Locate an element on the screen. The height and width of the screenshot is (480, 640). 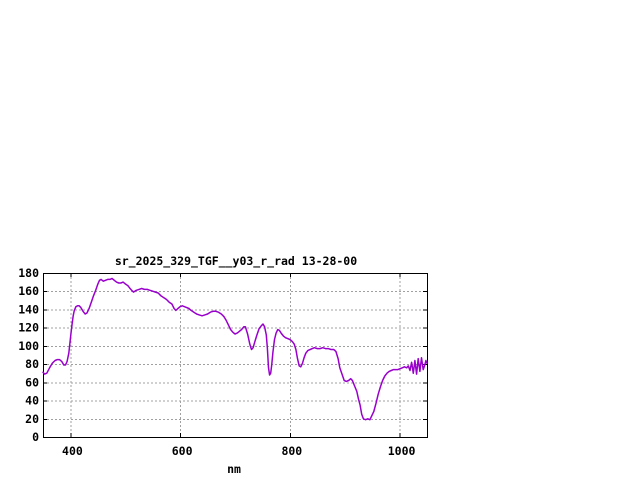
y-tick-label: 60 is located at coordinates (32, 382).